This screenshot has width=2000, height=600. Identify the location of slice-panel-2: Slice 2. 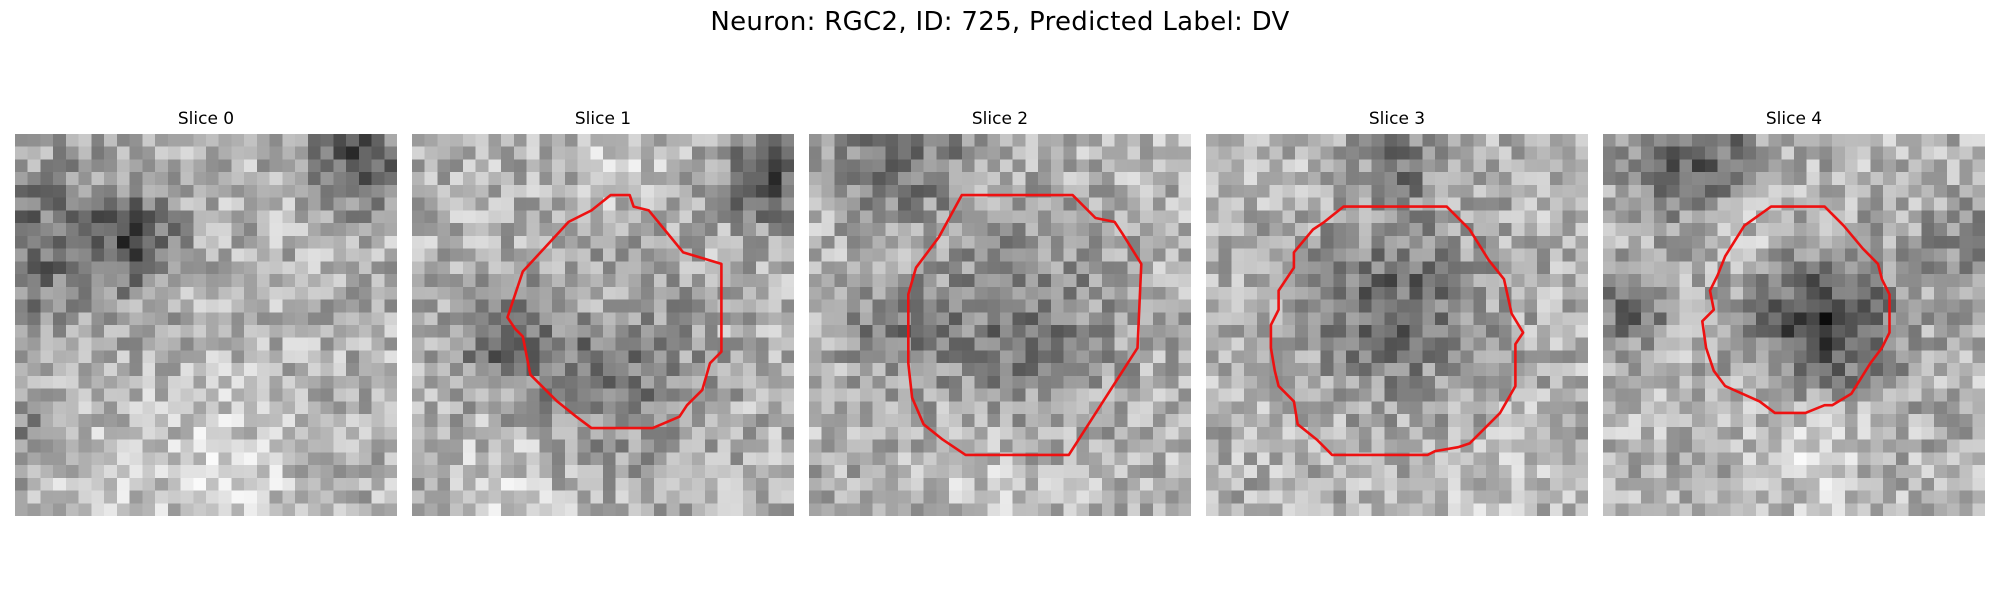
(1000, 314).